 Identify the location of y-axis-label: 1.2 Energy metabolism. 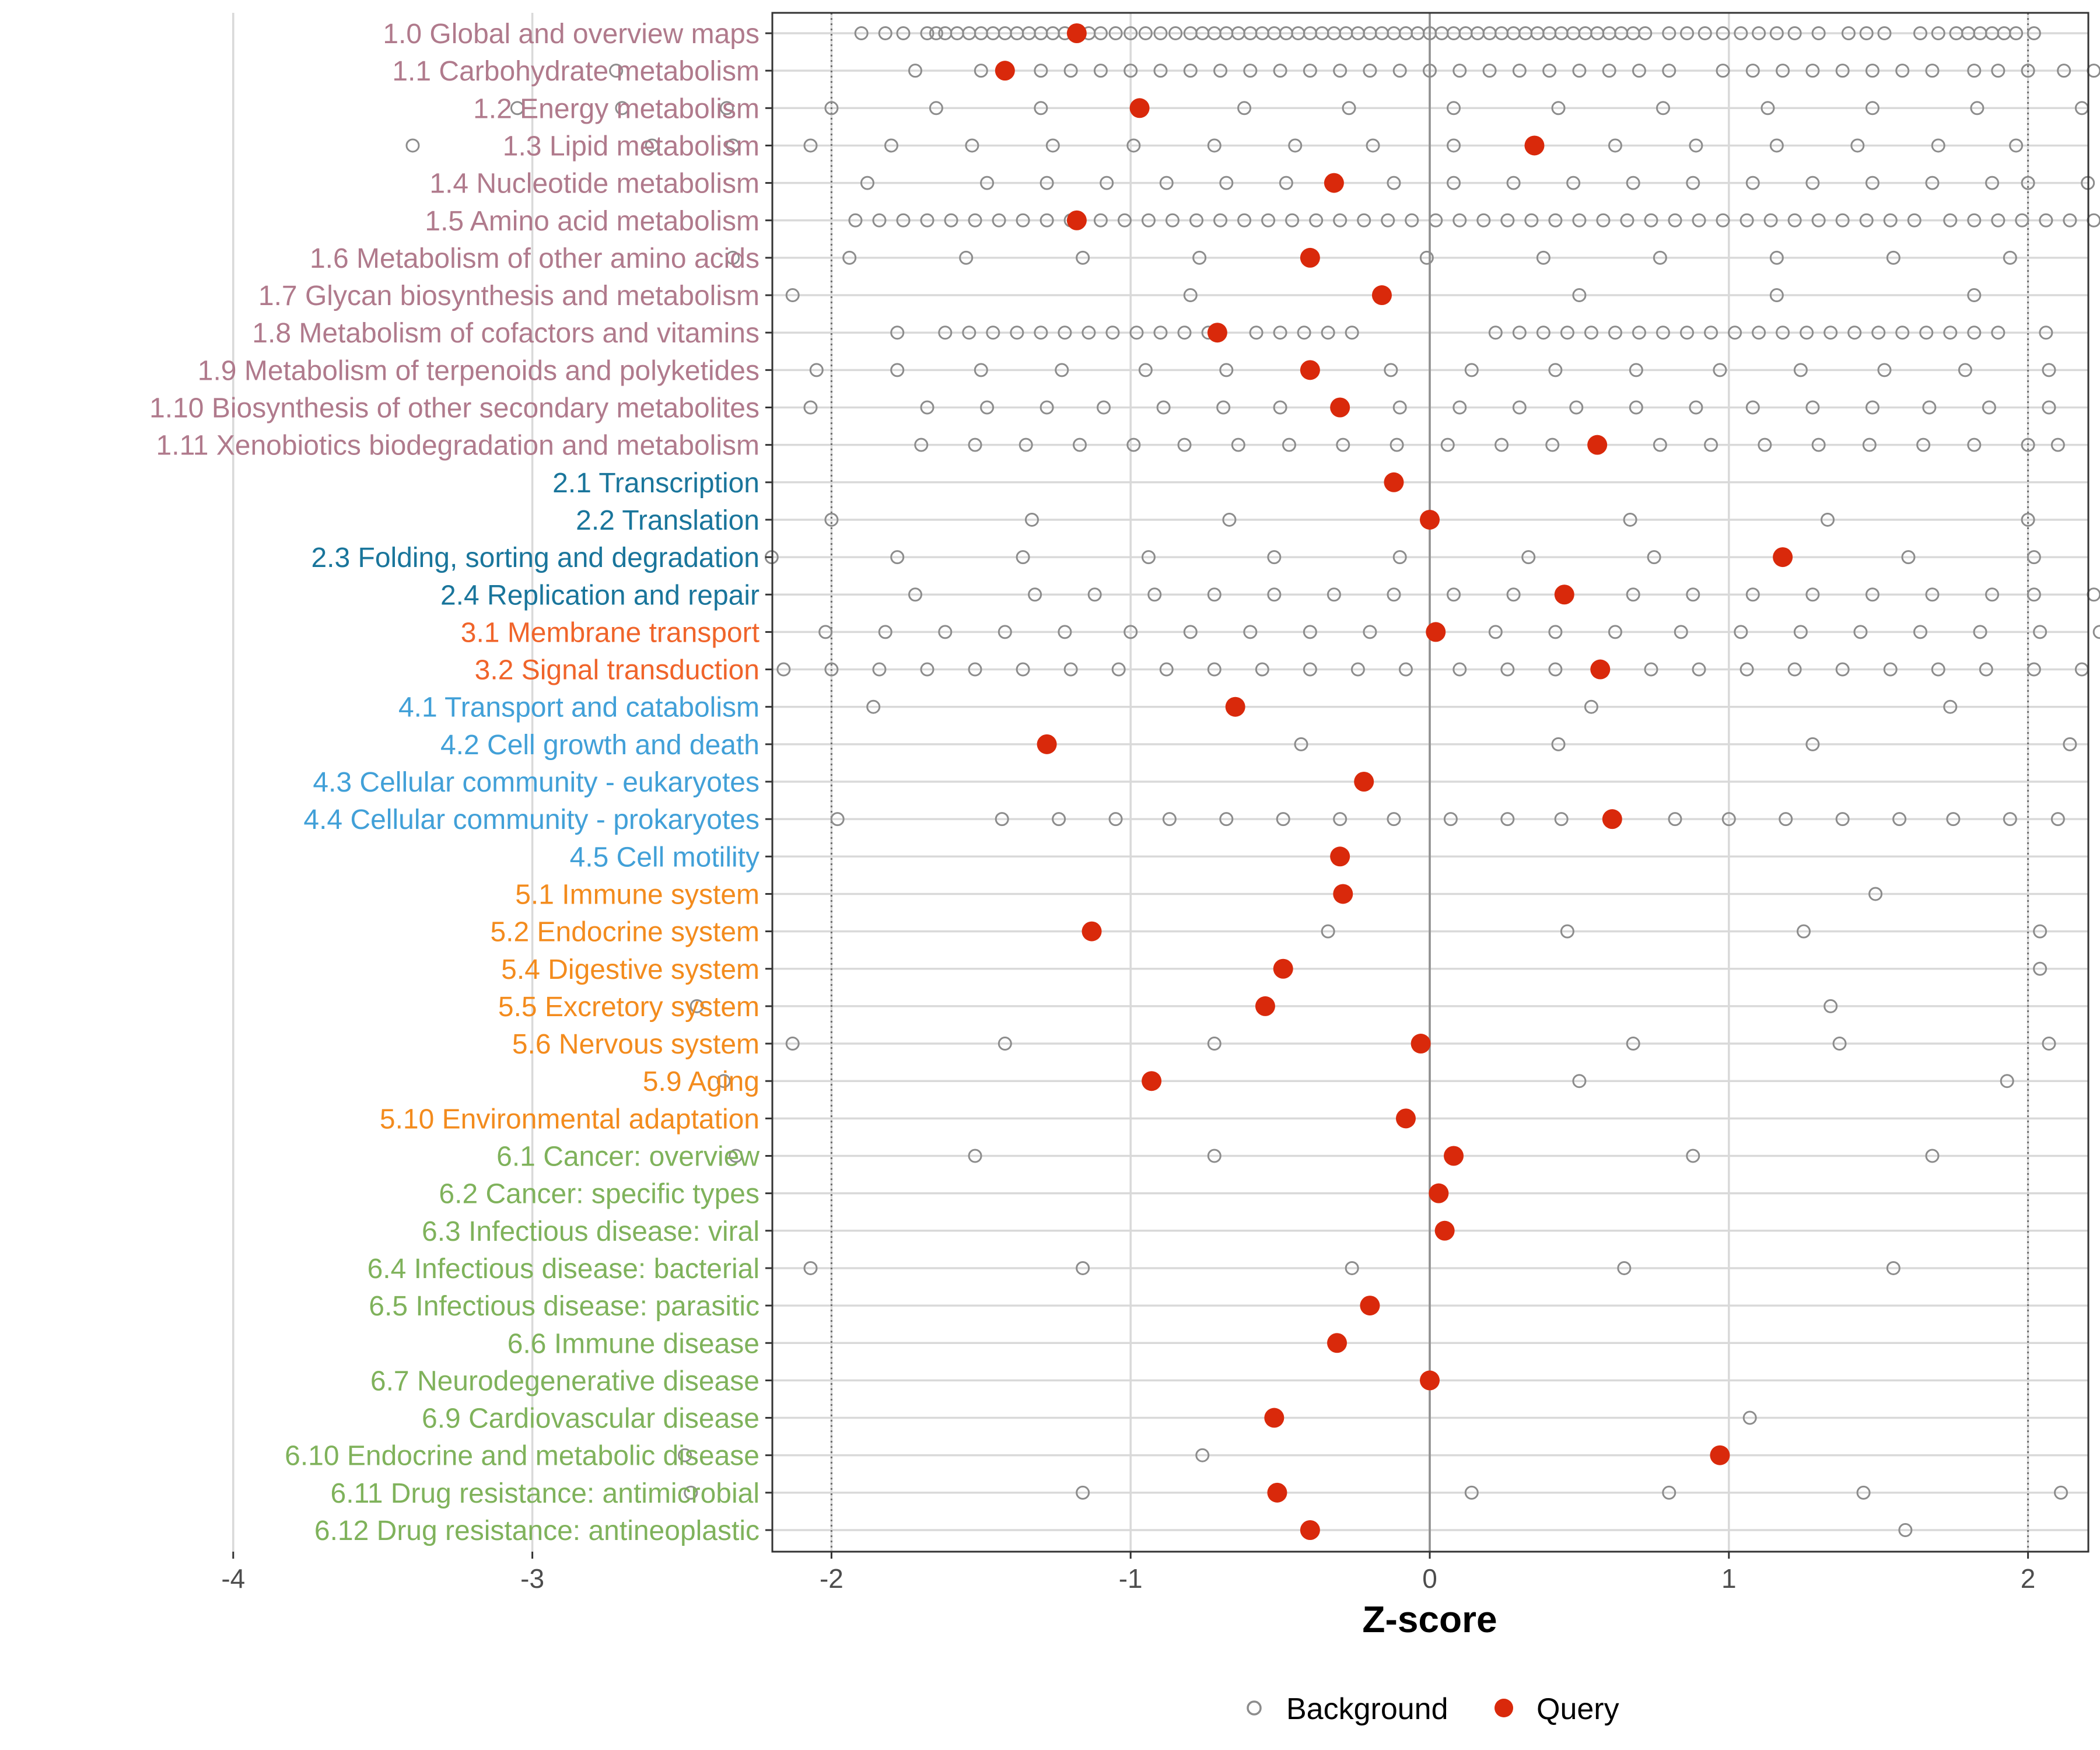
(617, 108).